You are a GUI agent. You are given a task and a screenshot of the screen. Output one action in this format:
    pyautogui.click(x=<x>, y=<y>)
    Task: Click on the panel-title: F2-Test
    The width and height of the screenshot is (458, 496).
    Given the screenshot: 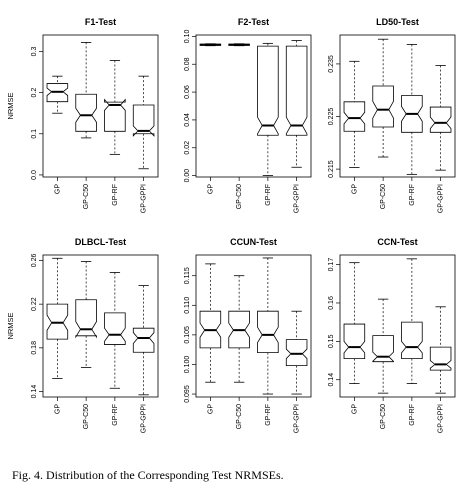 What is the action you would take?
    pyautogui.click(x=253, y=22)
    